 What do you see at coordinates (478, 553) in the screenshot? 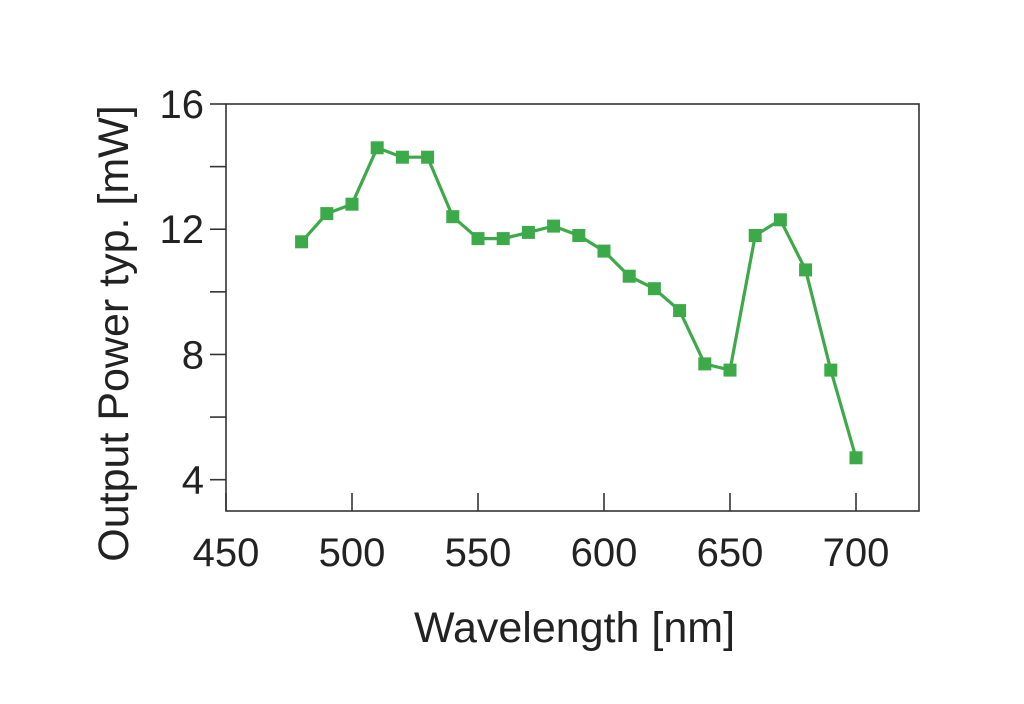
I see `x-tick-label: 550` at bounding box center [478, 553].